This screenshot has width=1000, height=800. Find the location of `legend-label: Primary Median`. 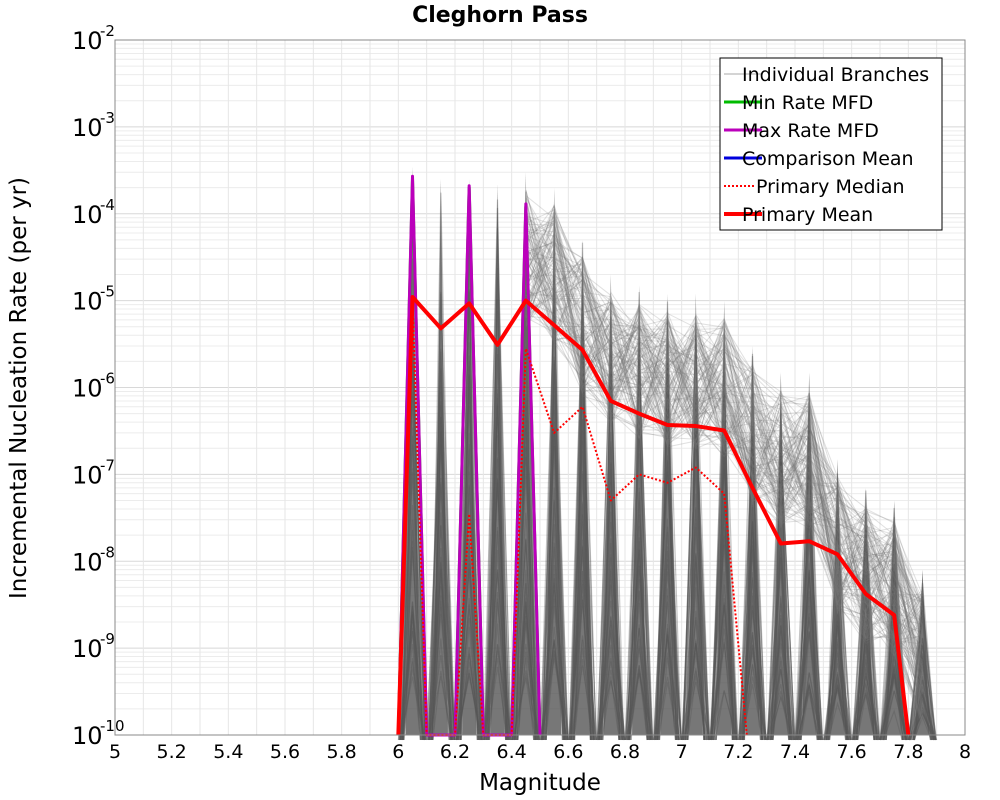

legend-label: Primary Median is located at coordinates (830, 187).